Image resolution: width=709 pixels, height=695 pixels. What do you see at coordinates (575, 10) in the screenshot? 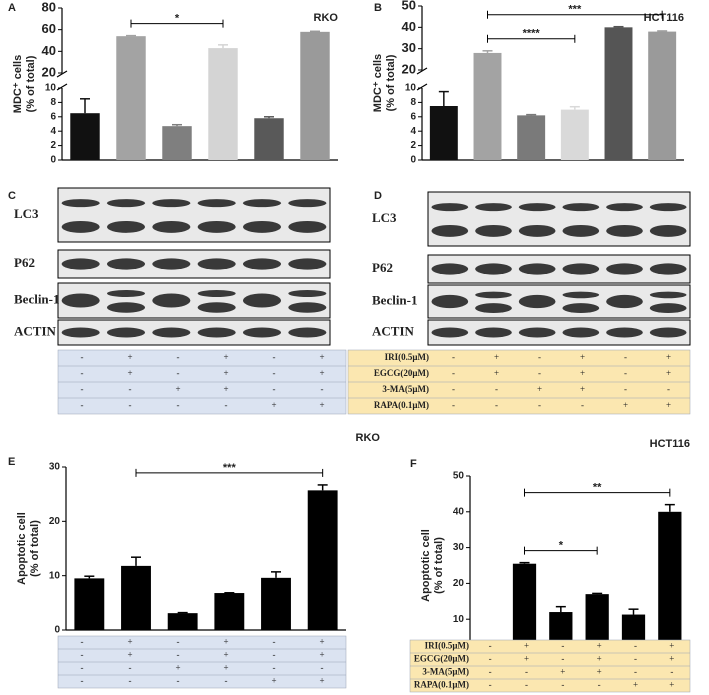
I see `sig-label: ***` at bounding box center [575, 10].